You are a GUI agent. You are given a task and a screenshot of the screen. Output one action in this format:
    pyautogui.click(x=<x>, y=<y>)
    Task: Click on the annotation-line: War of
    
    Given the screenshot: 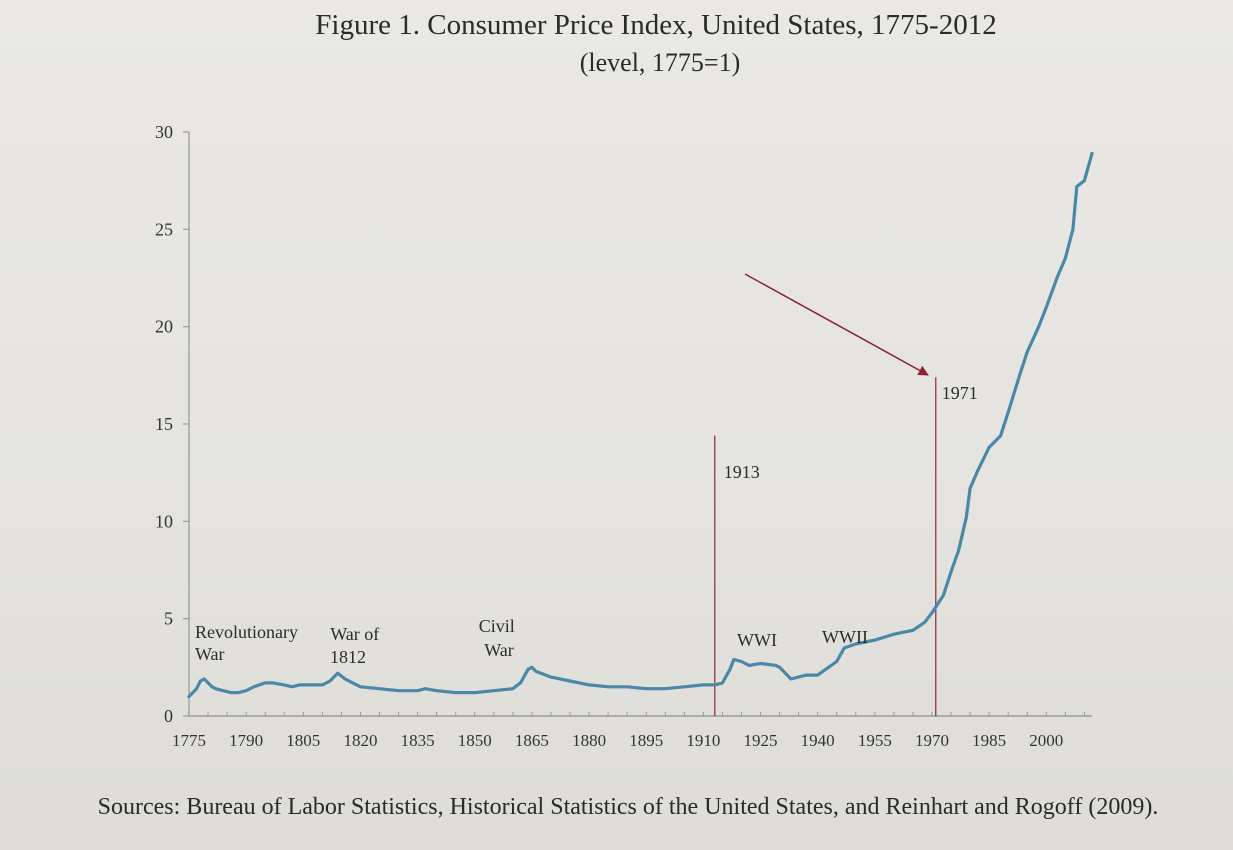 What is the action you would take?
    pyautogui.click(x=354, y=634)
    